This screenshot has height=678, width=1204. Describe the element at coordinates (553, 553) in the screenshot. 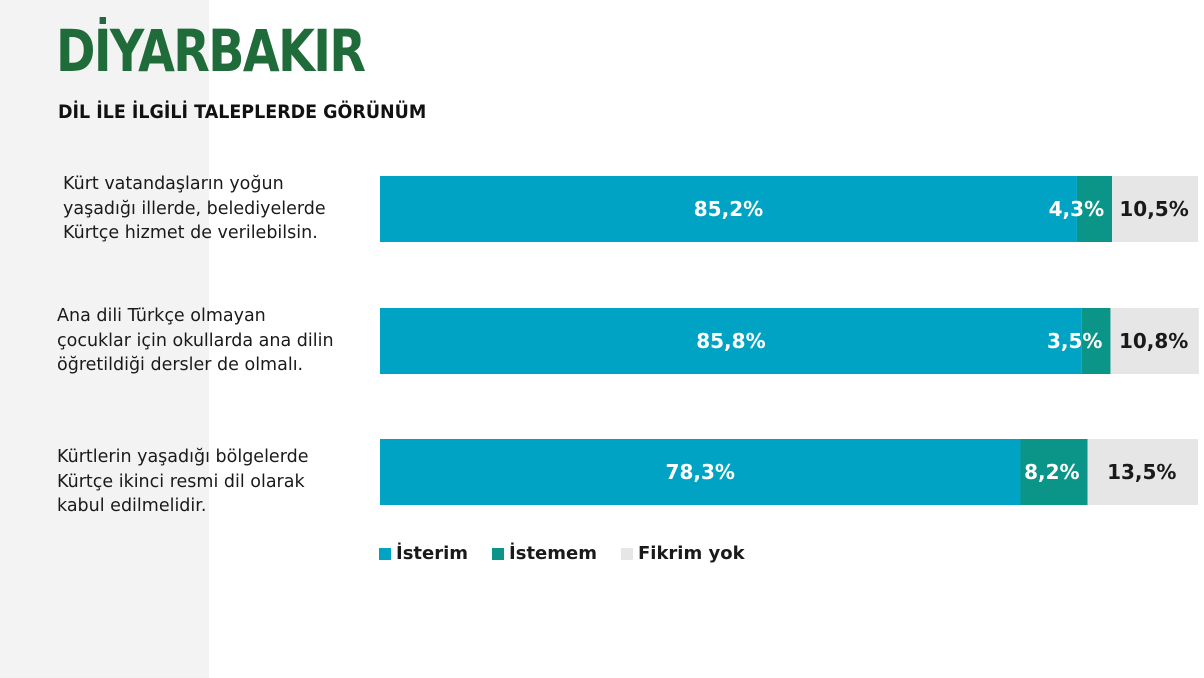

I see `legend-label-istemem: İstemem` at that location.